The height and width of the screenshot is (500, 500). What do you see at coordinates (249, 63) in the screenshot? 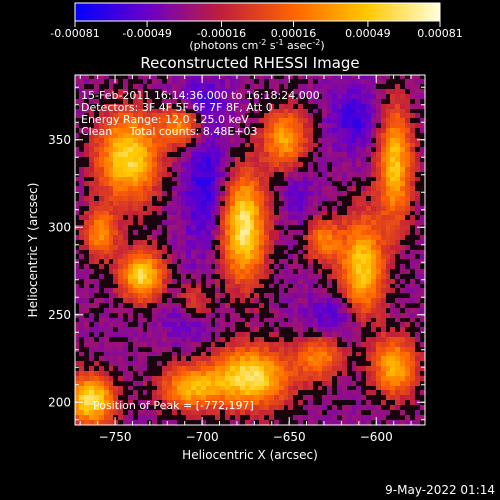
I see `chart-title: Reconstructed RHESSI Image` at bounding box center [249, 63].